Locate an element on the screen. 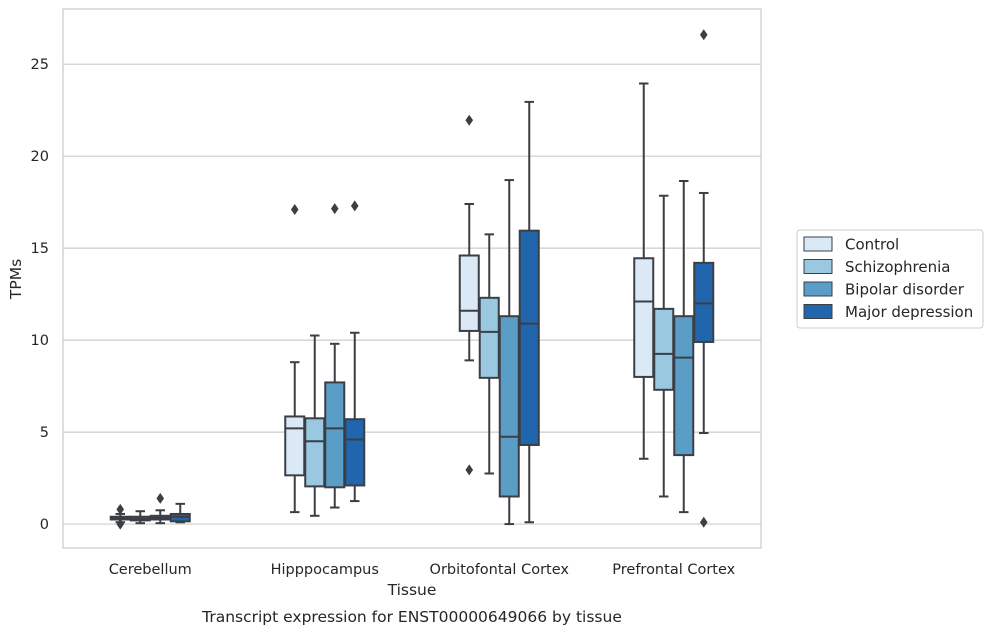  y-tick-label: 10 is located at coordinates (40, 341).